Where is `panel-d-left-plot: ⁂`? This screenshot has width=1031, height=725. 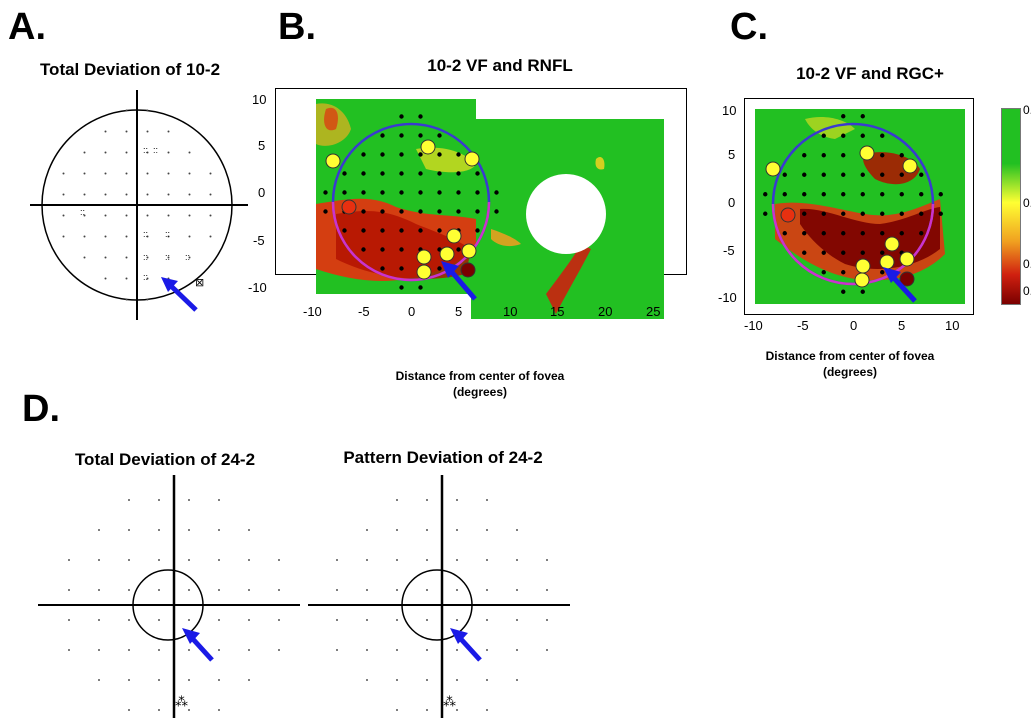 panel-d-left-plot: ⁂ is located at coordinates (169, 596).